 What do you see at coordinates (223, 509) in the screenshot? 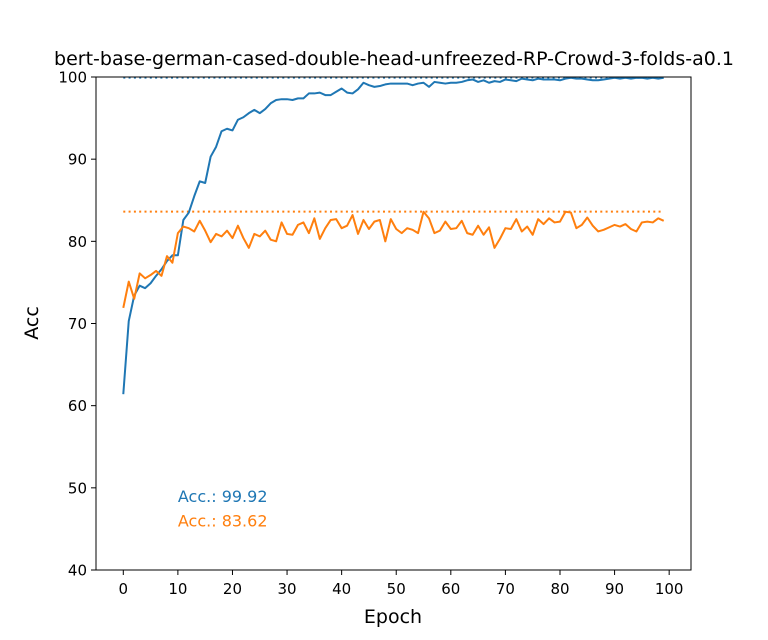
I see `annotations: Acc.: 99.92 Acc.: 83.62` at bounding box center [223, 509].